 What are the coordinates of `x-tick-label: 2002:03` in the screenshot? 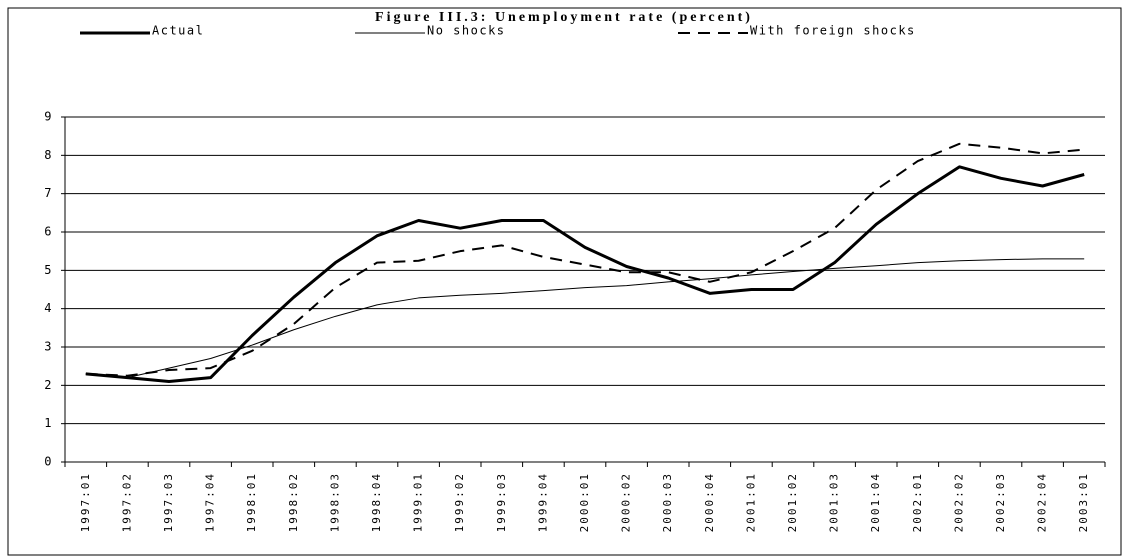 It's located at (1000, 502).